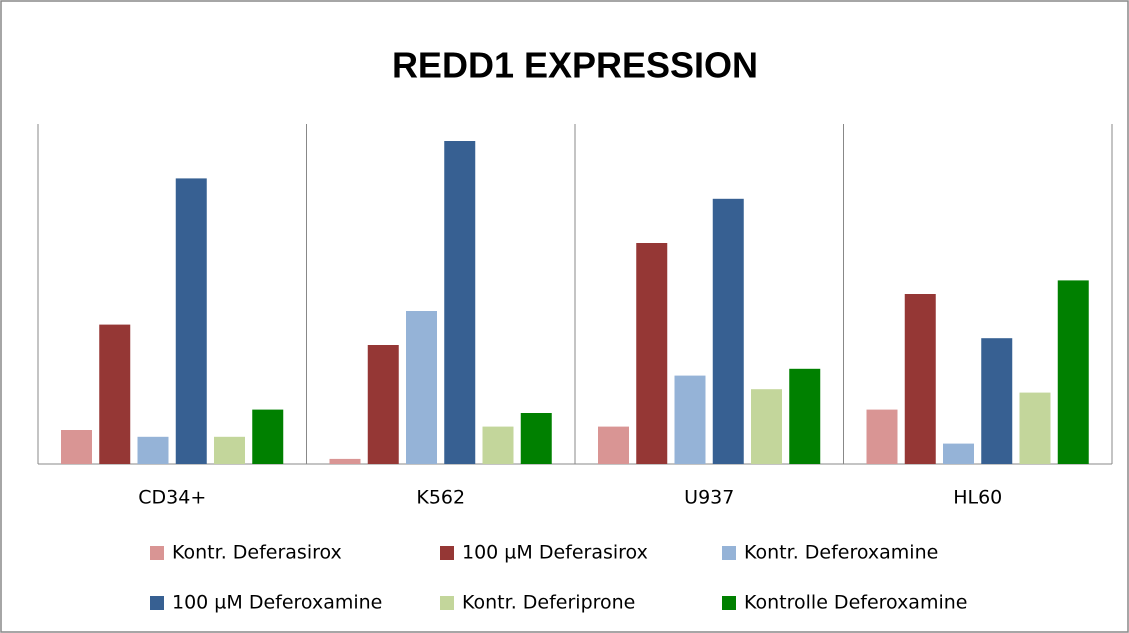  Describe the element at coordinates (575, 65) in the screenshot. I see `chart-title: REDD1 EXPRESSION` at that location.